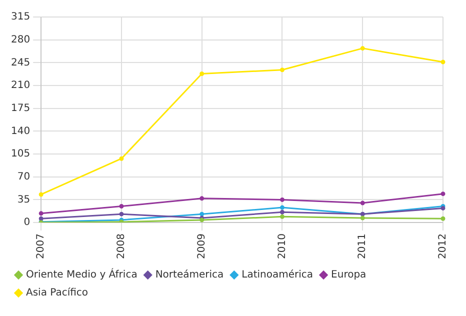 This screenshot has height=316, width=466. What do you see at coordinates (122, 247) in the screenshot?
I see `x-tick-label: 2008` at bounding box center [122, 247].